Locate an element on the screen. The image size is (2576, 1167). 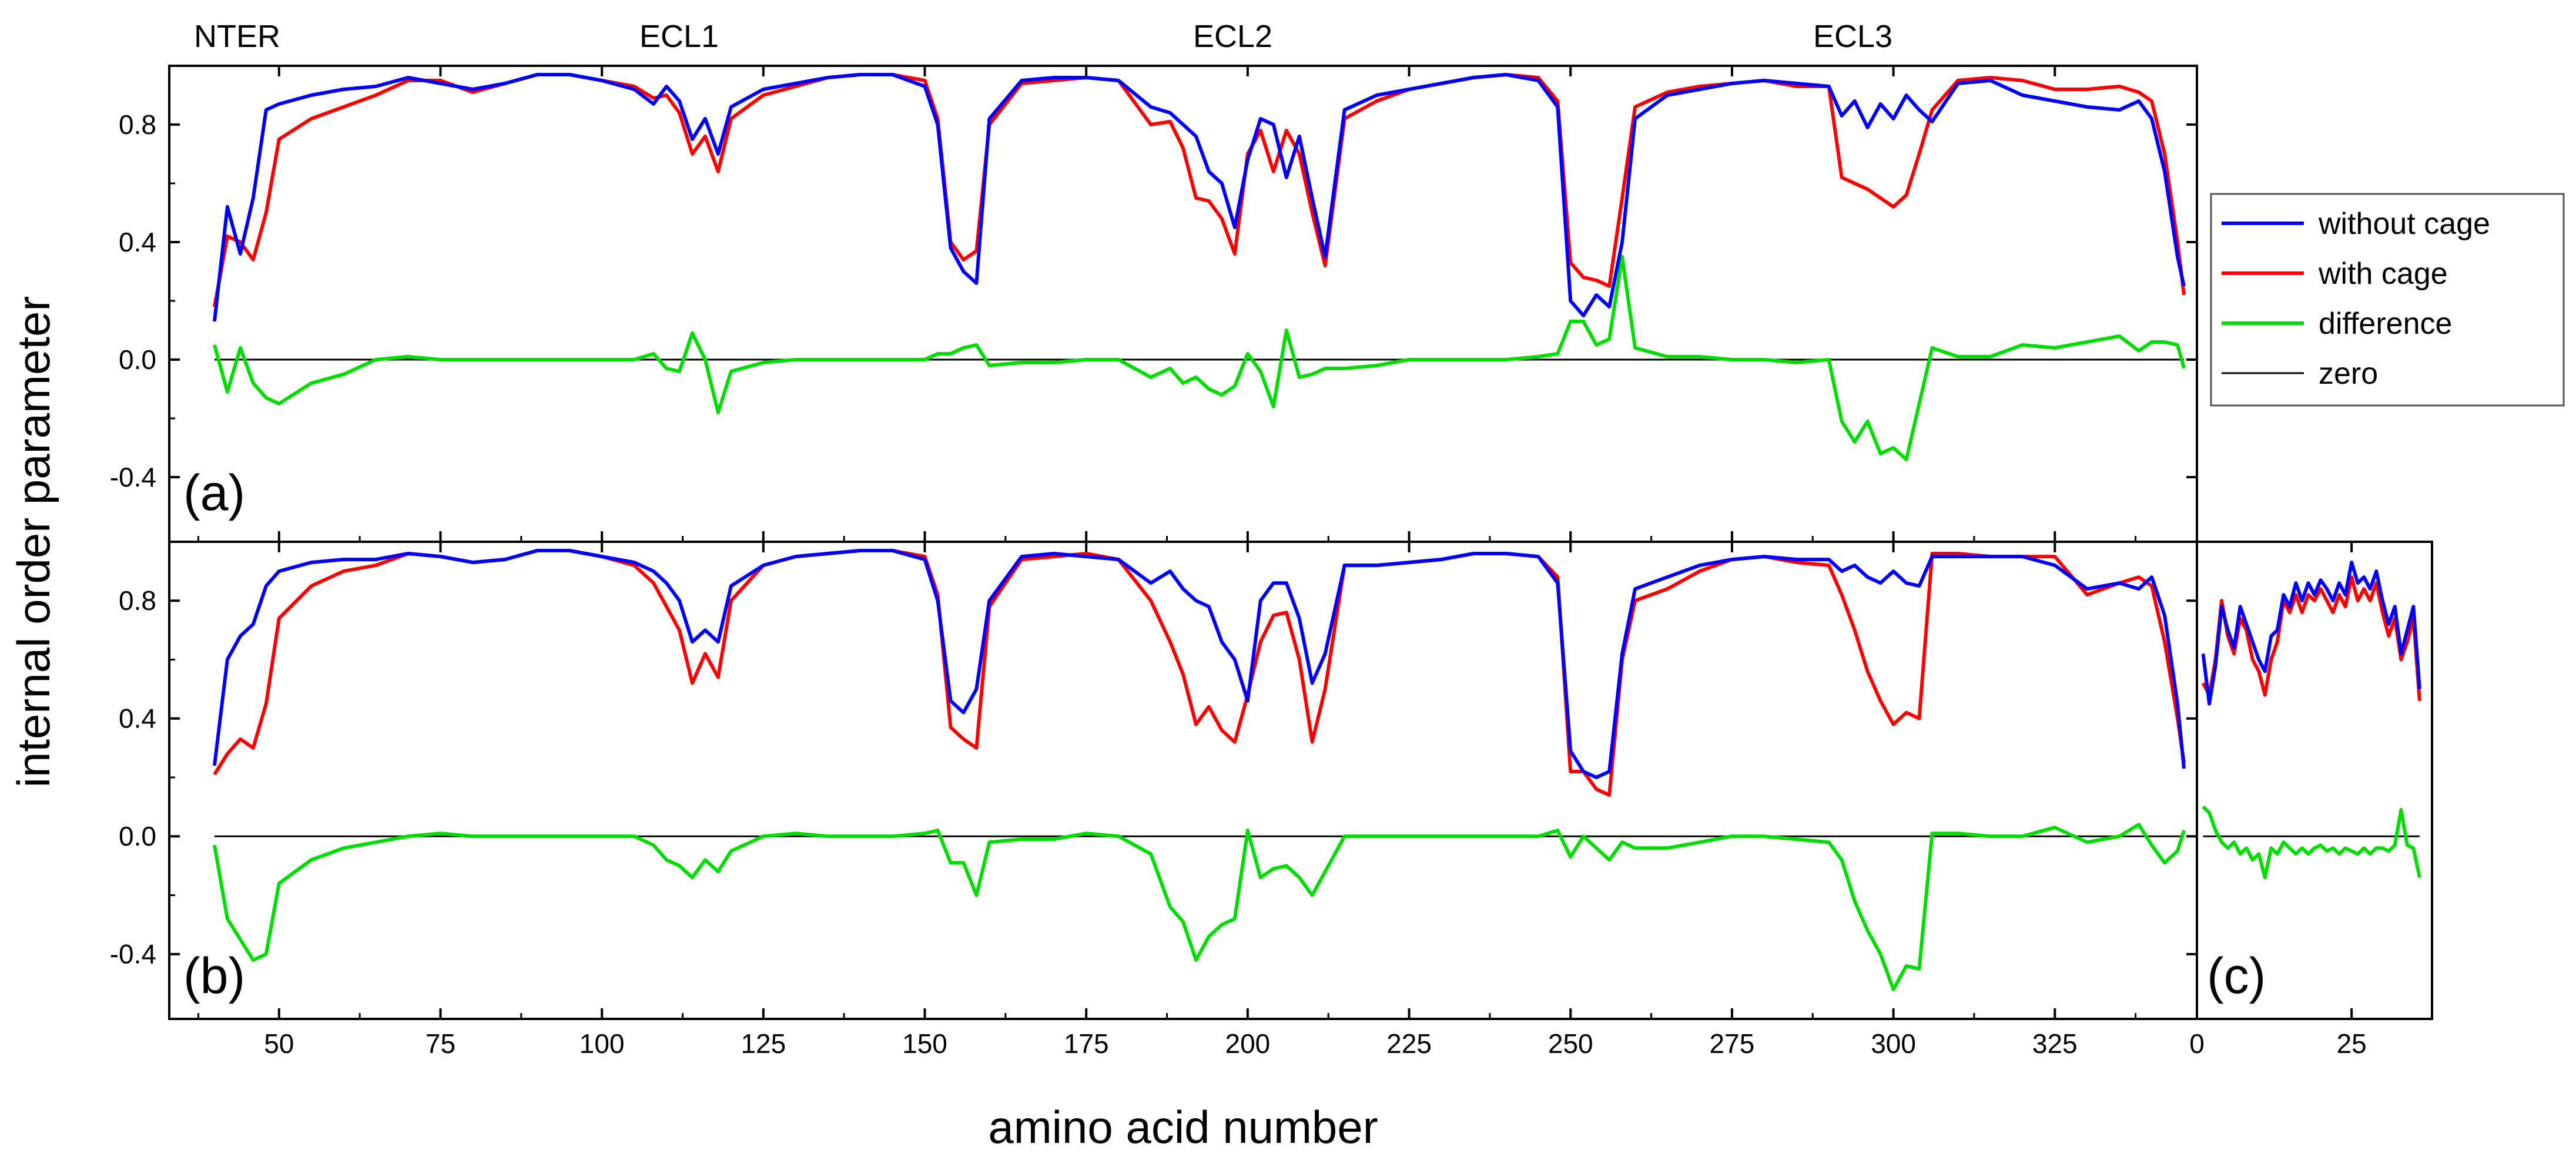
x-tick-label-b-2: 100 is located at coordinates (602, 1043).